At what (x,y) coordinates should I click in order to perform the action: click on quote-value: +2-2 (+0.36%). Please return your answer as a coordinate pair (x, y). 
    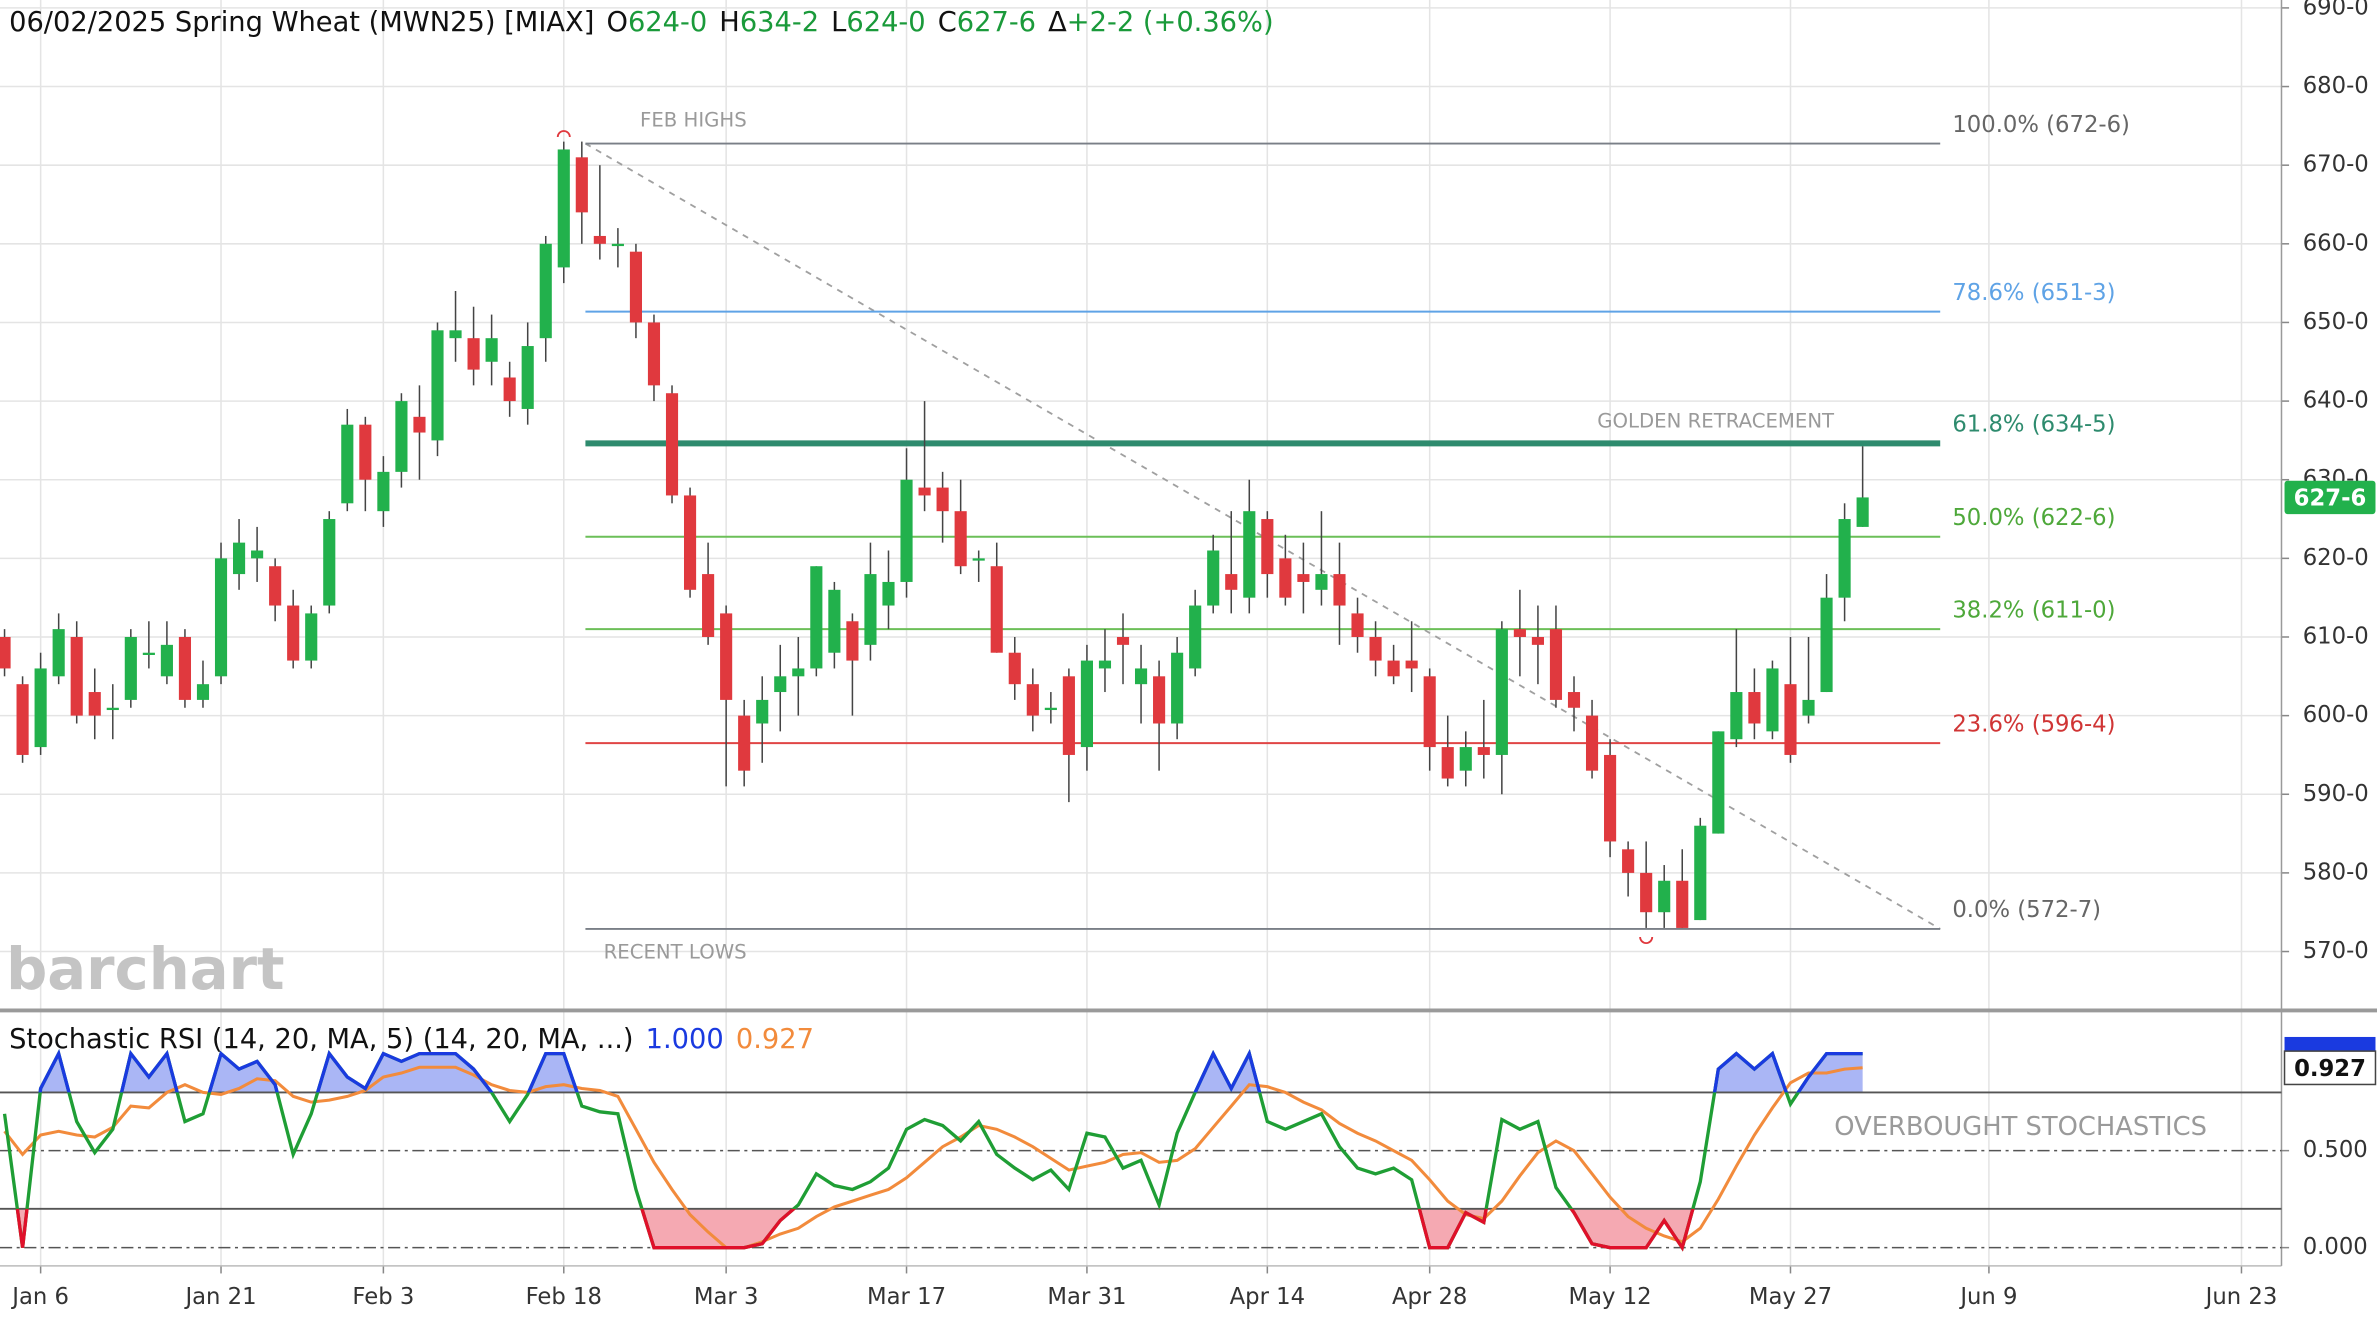
    Looking at the image, I should click on (1170, 21).